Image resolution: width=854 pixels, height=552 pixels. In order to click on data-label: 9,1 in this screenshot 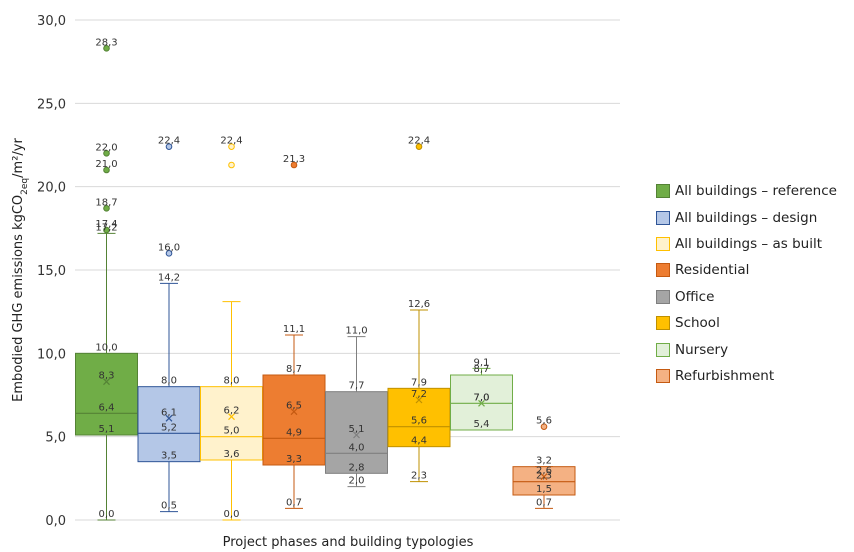, I will do `click(482, 362)`.